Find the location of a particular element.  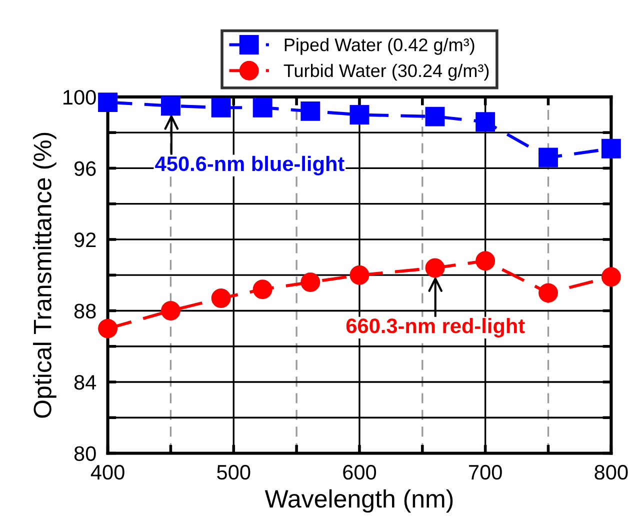

y-tick-label: 80 is located at coordinates (85, 454).